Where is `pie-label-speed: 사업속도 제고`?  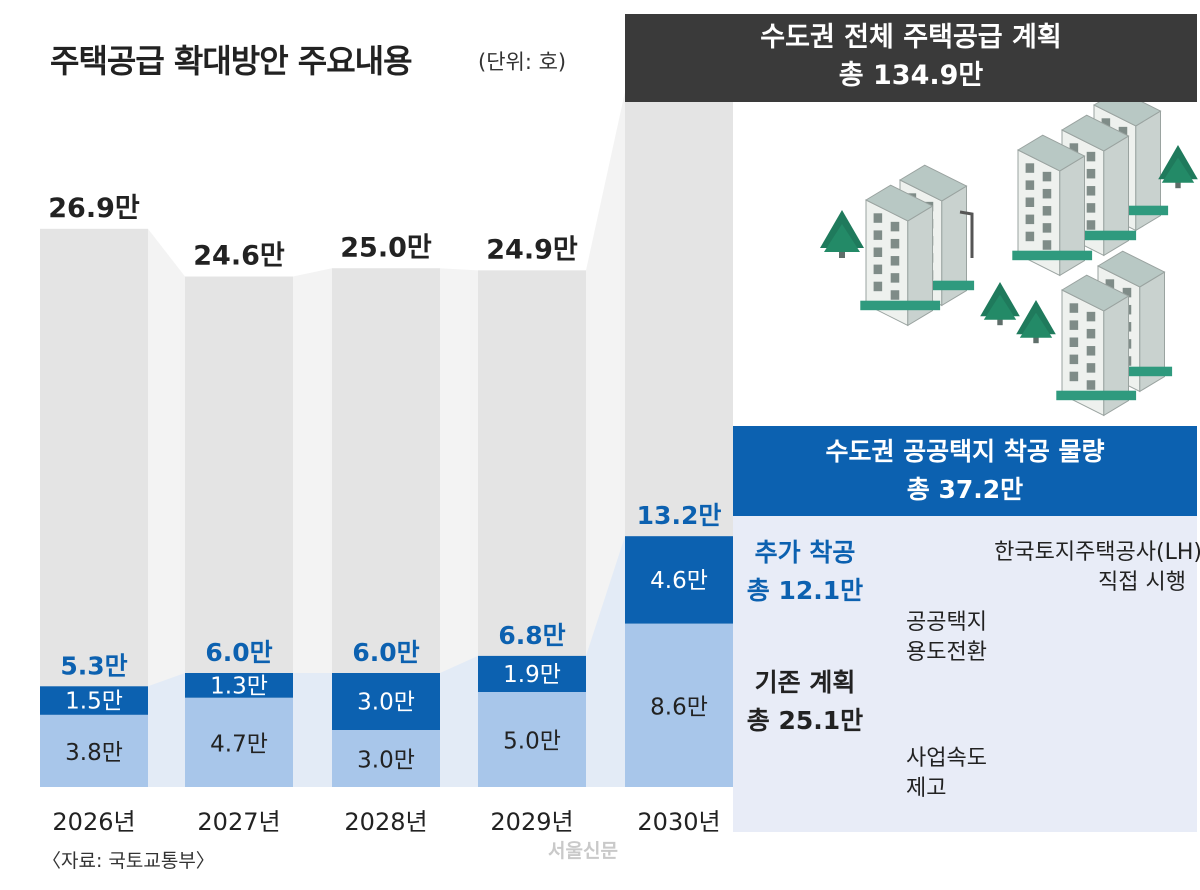
pie-label-speed: 사업속도 제고 is located at coordinates (946, 774).